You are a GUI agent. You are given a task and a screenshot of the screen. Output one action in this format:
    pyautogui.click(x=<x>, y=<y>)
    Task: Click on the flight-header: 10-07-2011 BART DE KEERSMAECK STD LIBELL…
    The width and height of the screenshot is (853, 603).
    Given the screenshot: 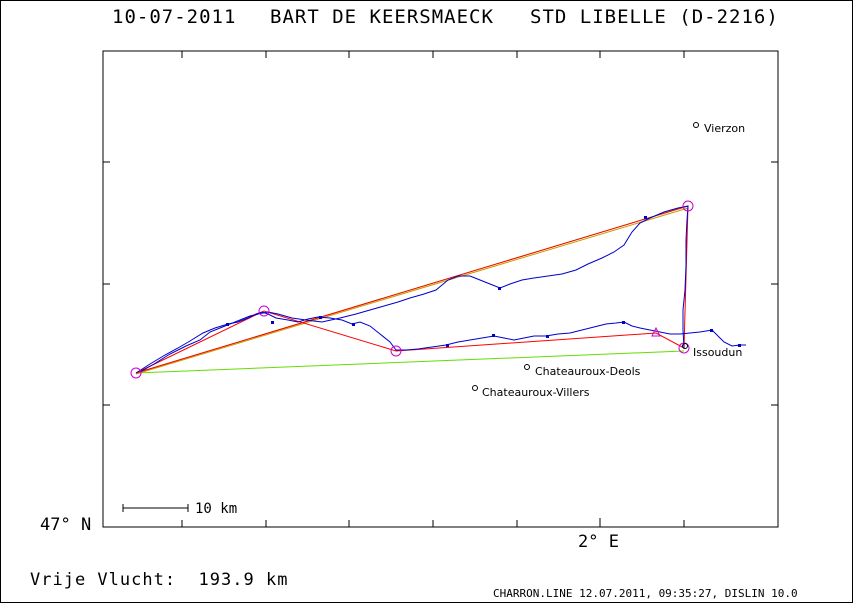 What is the action you would take?
    pyautogui.click(x=426, y=19)
    